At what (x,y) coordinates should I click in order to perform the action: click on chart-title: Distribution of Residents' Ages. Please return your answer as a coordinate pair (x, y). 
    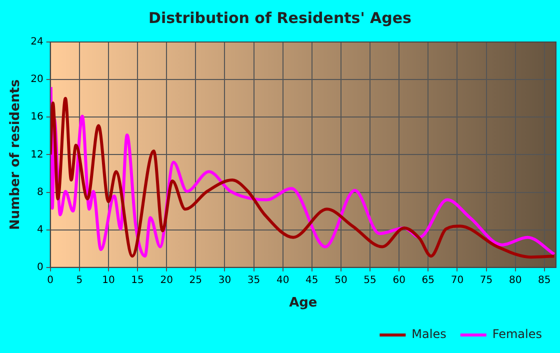
    Looking at the image, I should click on (280, 17).